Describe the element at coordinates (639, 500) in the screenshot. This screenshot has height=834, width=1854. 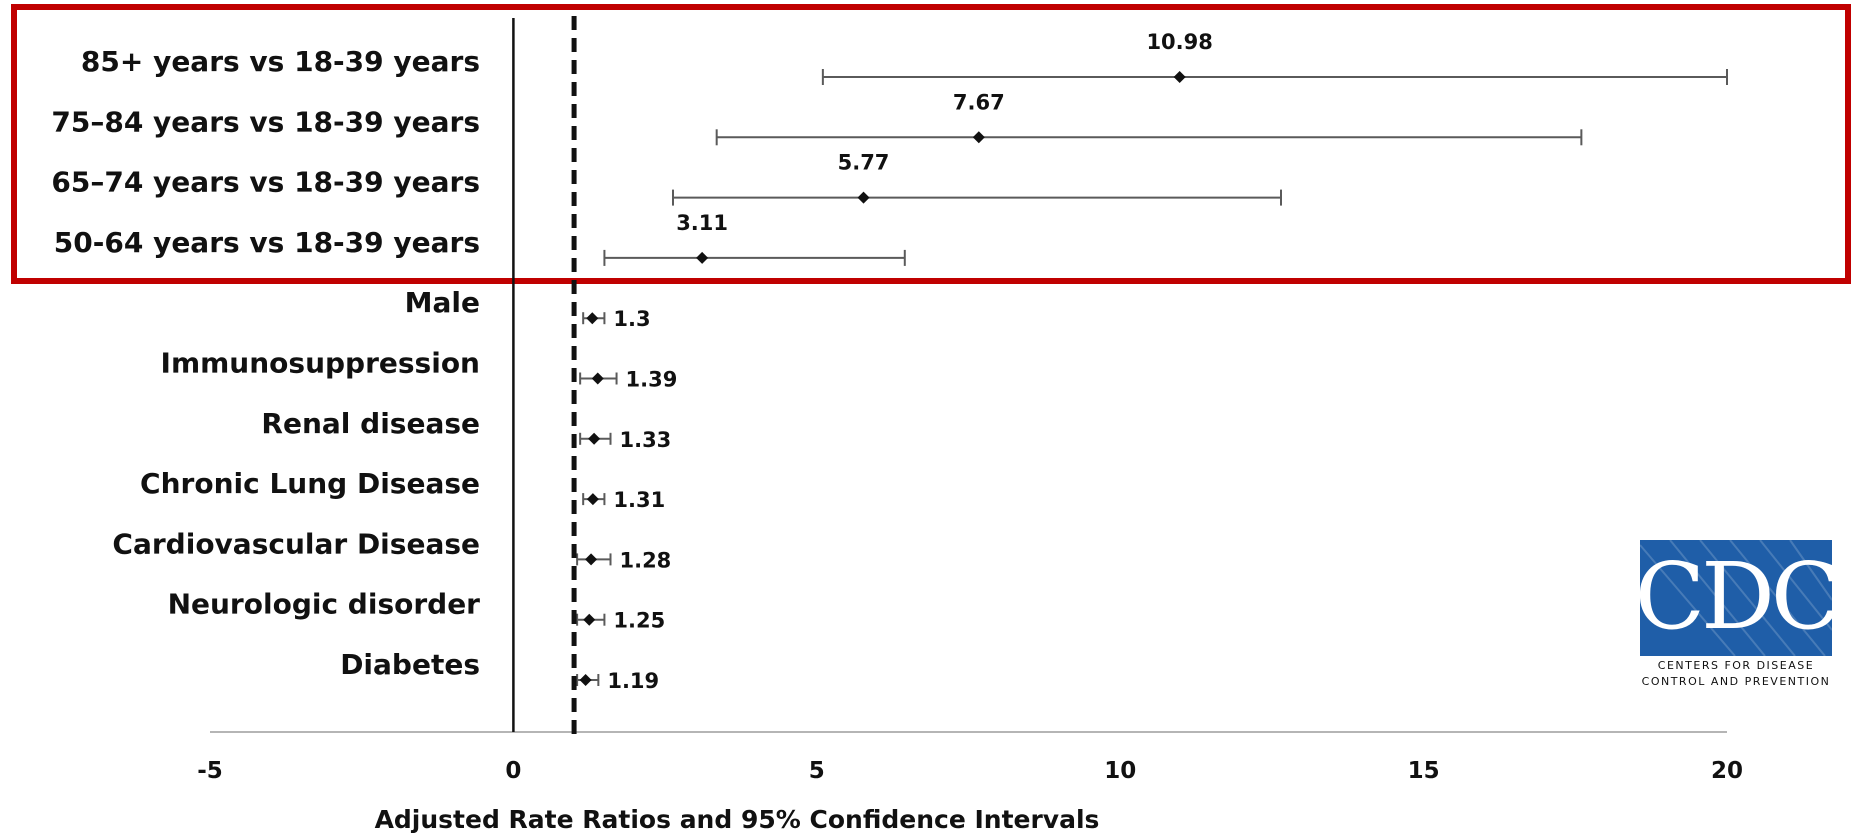
I see `value-label: 1.31` at that location.